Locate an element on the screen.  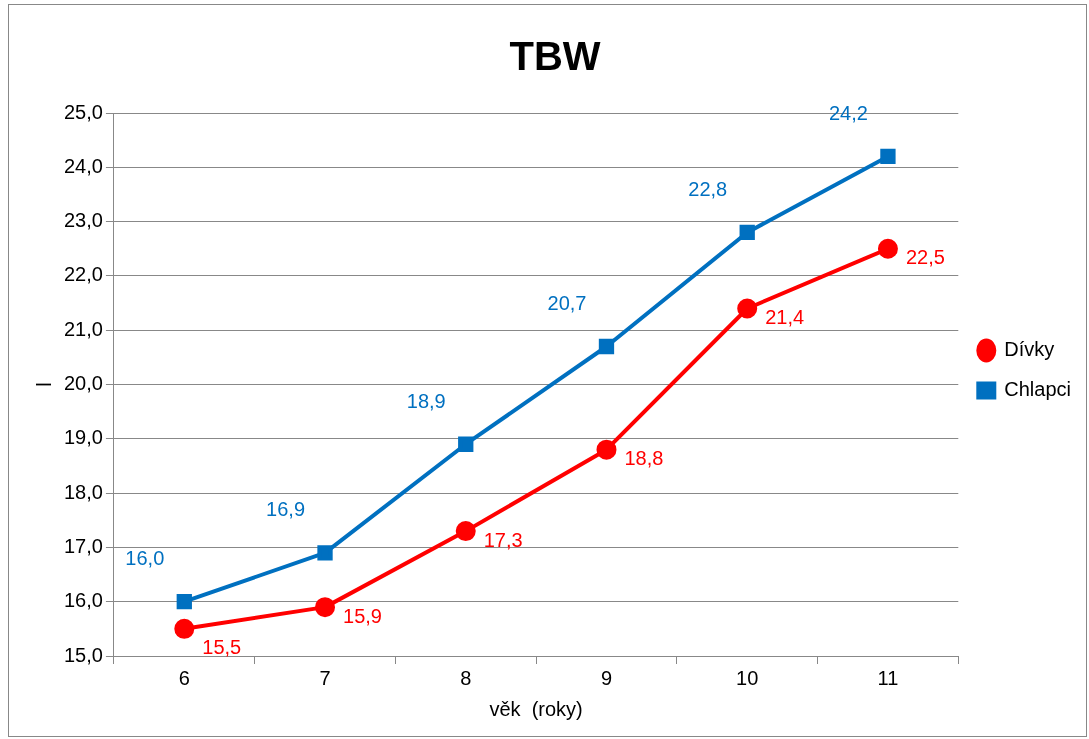
chart-title: TBW is located at coordinates (555, 56).